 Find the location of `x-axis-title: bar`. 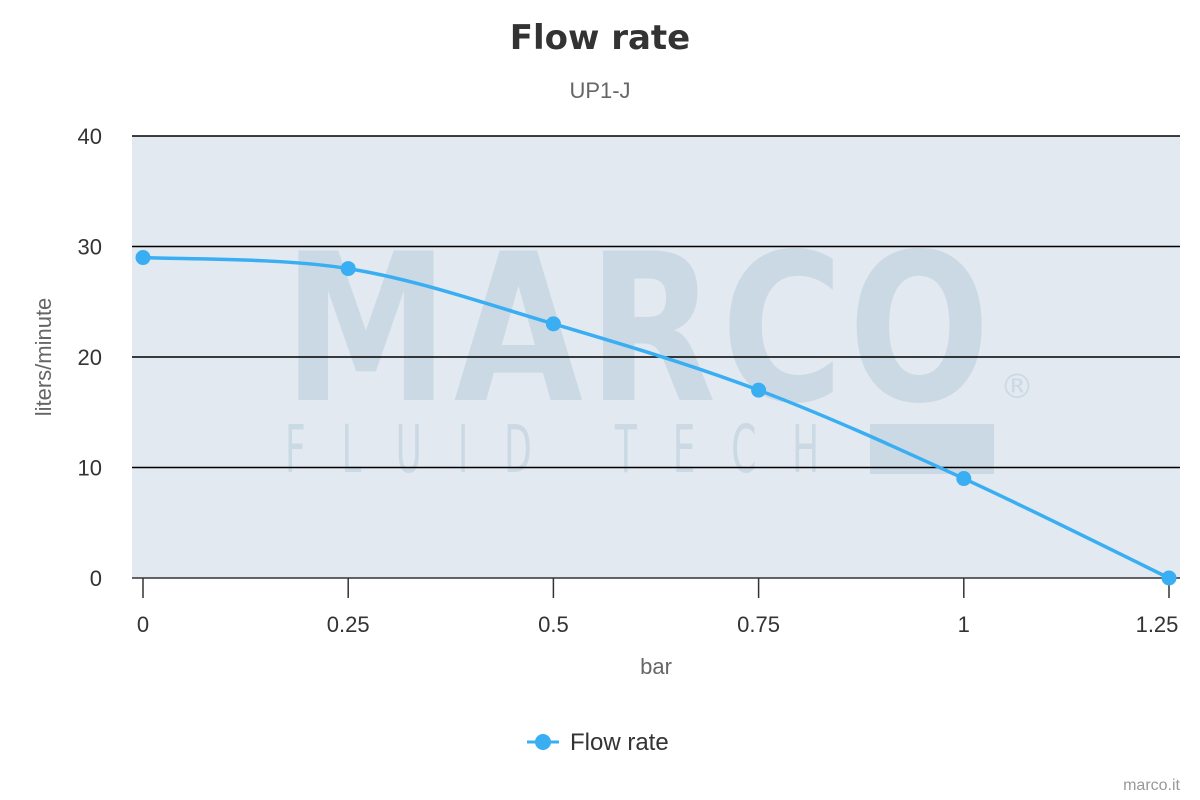

x-axis-title: bar is located at coordinates (656, 666).